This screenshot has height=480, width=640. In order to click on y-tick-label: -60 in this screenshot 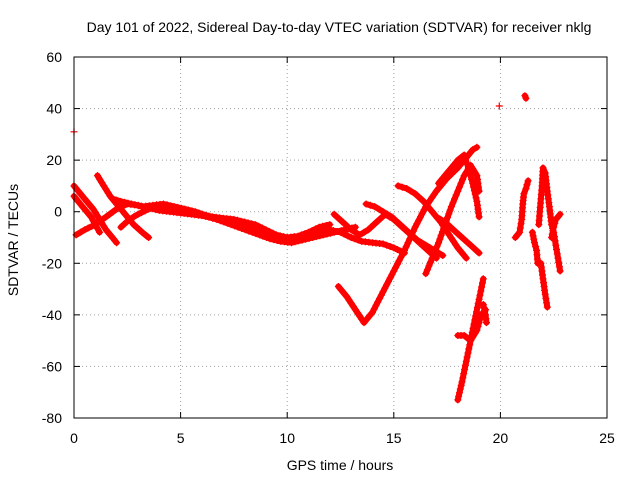, I will do `click(52, 366)`.